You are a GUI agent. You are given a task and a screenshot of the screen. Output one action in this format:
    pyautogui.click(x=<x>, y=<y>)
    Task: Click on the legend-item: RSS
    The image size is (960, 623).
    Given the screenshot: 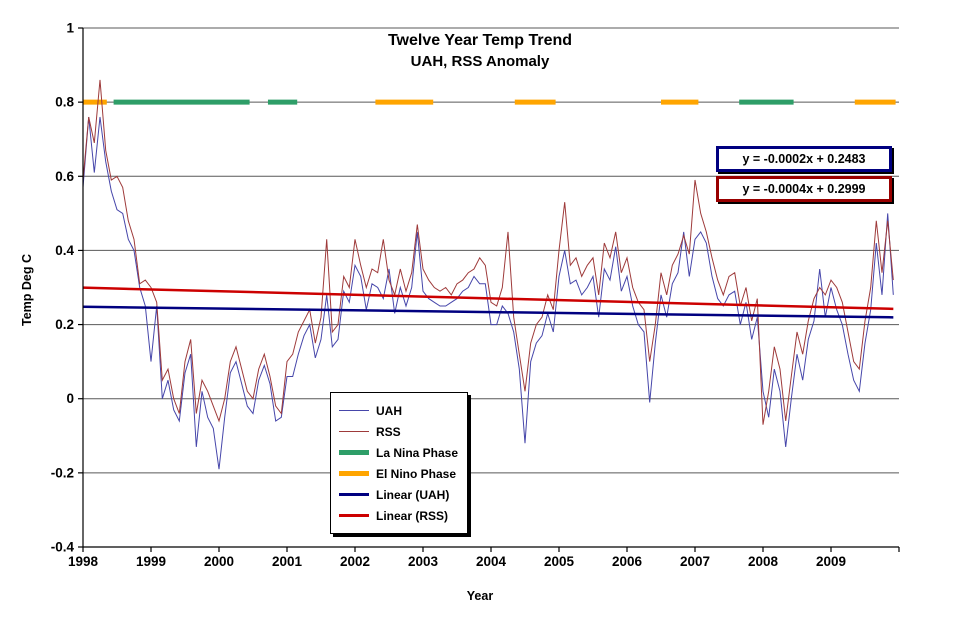 What is the action you would take?
    pyautogui.click(x=398, y=431)
    